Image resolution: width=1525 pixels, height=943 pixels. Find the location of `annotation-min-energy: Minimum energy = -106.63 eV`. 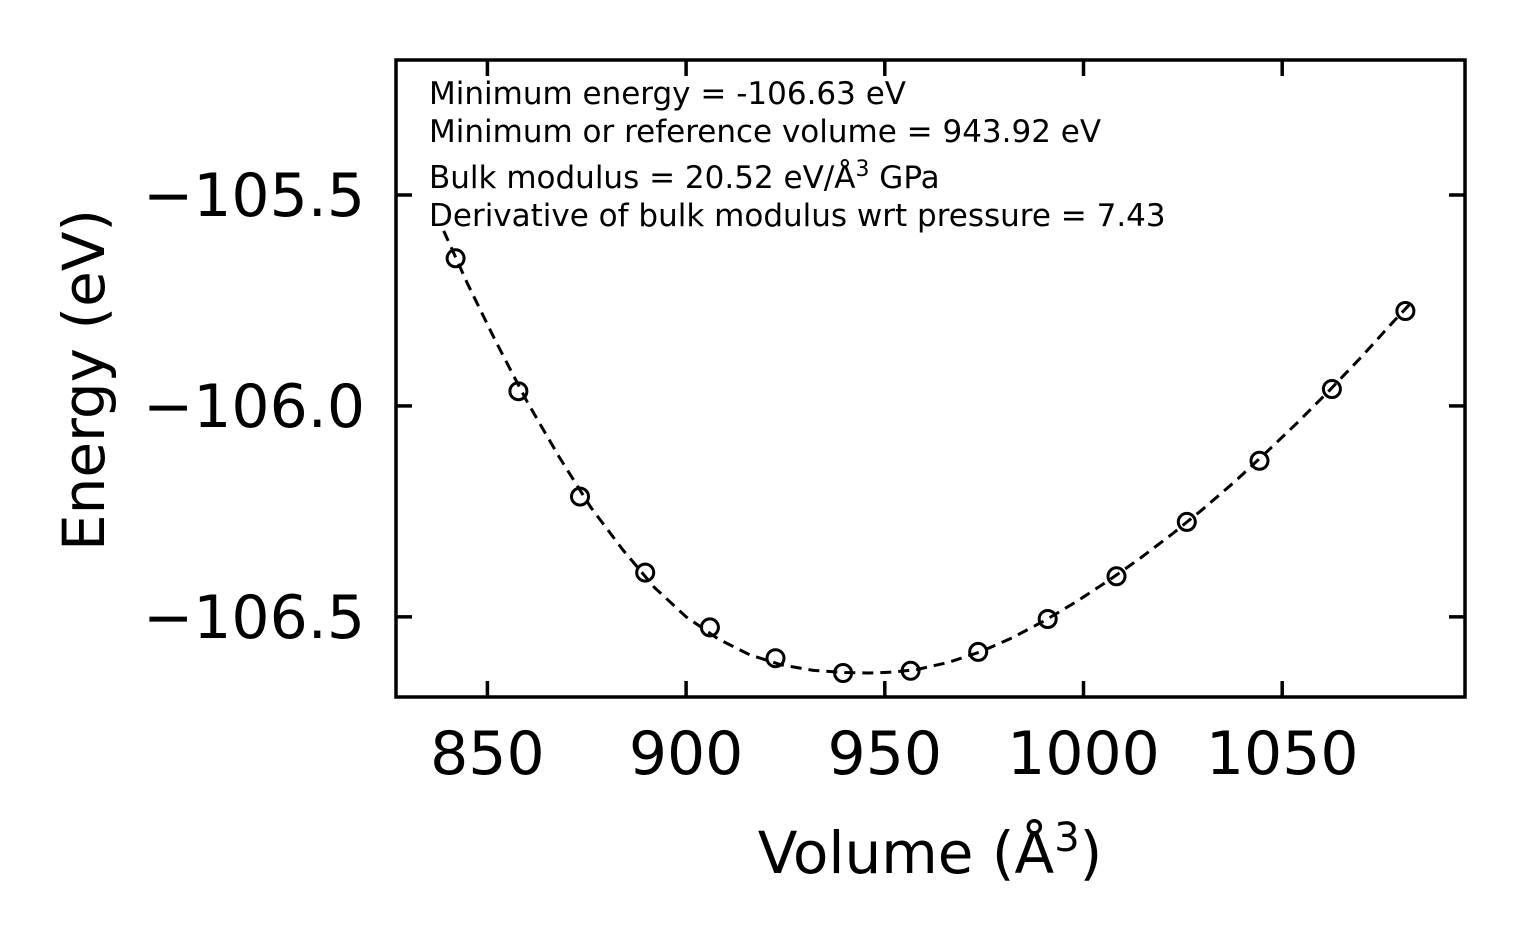

annotation-min-energy: Minimum energy = -106.63 eV is located at coordinates (667, 94).